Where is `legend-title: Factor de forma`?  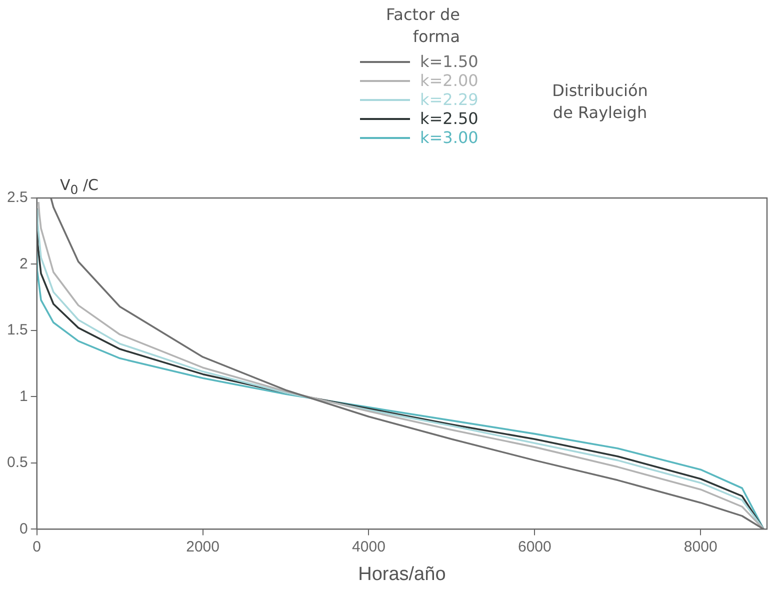 legend-title: Factor de forma is located at coordinates (422, 26).